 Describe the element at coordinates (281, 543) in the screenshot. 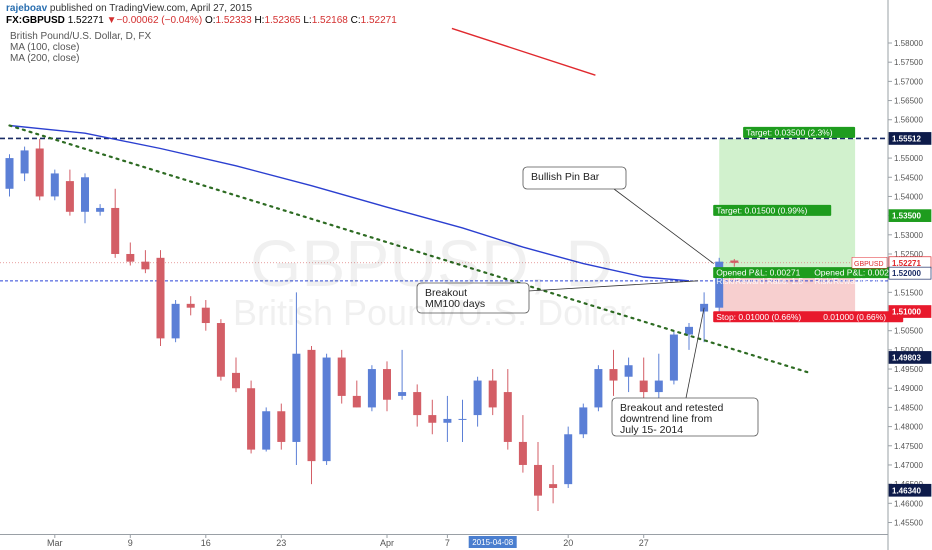

I see `x-tick-label: 23` at that location.